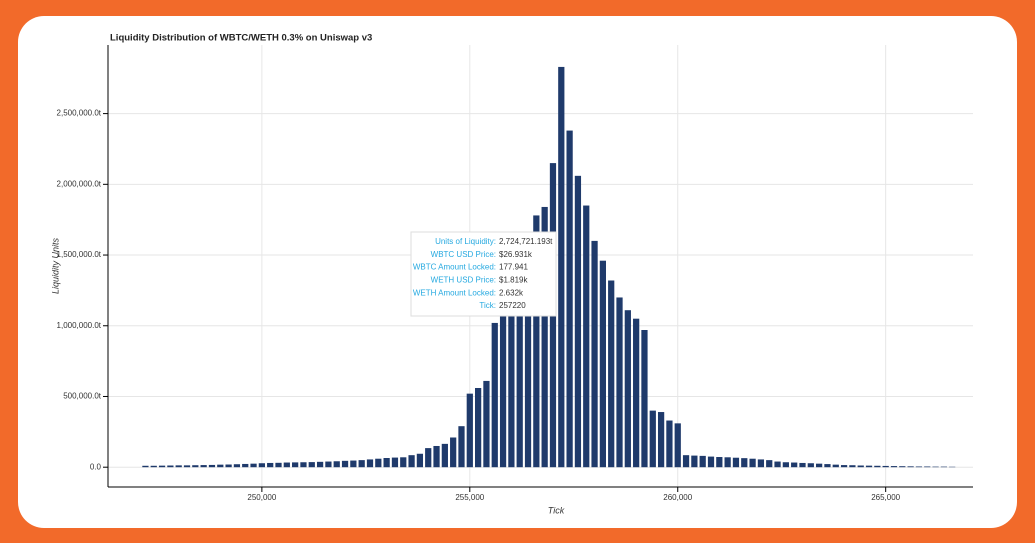  What do you see at coordinates (513, 280) in the screenshot?
I see `tooltip-value: $1.819k` at bounding box center [513, 280].